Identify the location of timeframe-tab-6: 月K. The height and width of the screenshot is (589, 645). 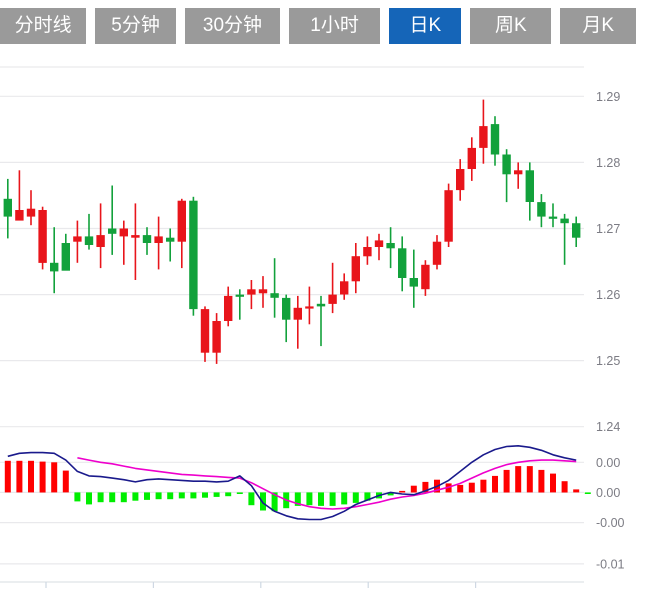
(598, 26).